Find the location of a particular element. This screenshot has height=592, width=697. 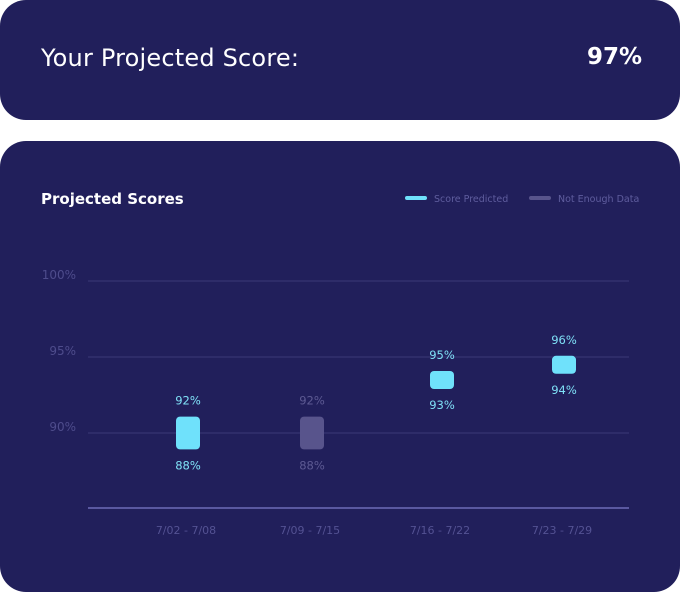

y-tick-label: 100% is located at coordinates (59, 275).